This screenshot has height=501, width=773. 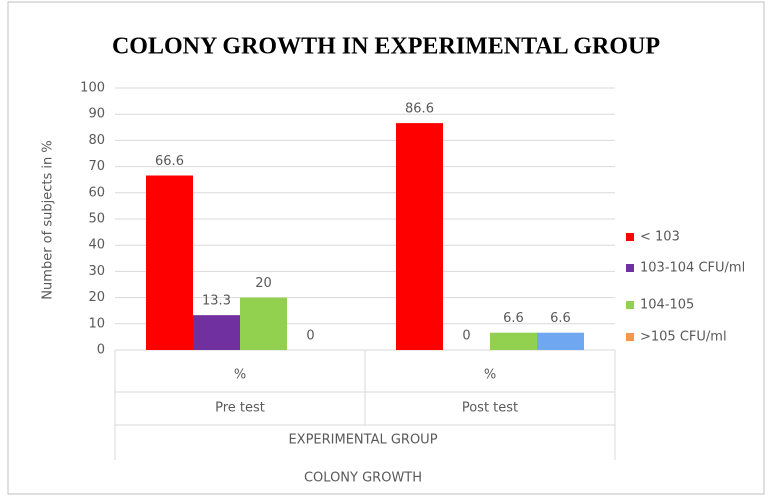 What do you see at coordinates (683, 337) in the screenshot?
I see `legend-label: >105 CFU/ml` at bounding box center [683, 337].